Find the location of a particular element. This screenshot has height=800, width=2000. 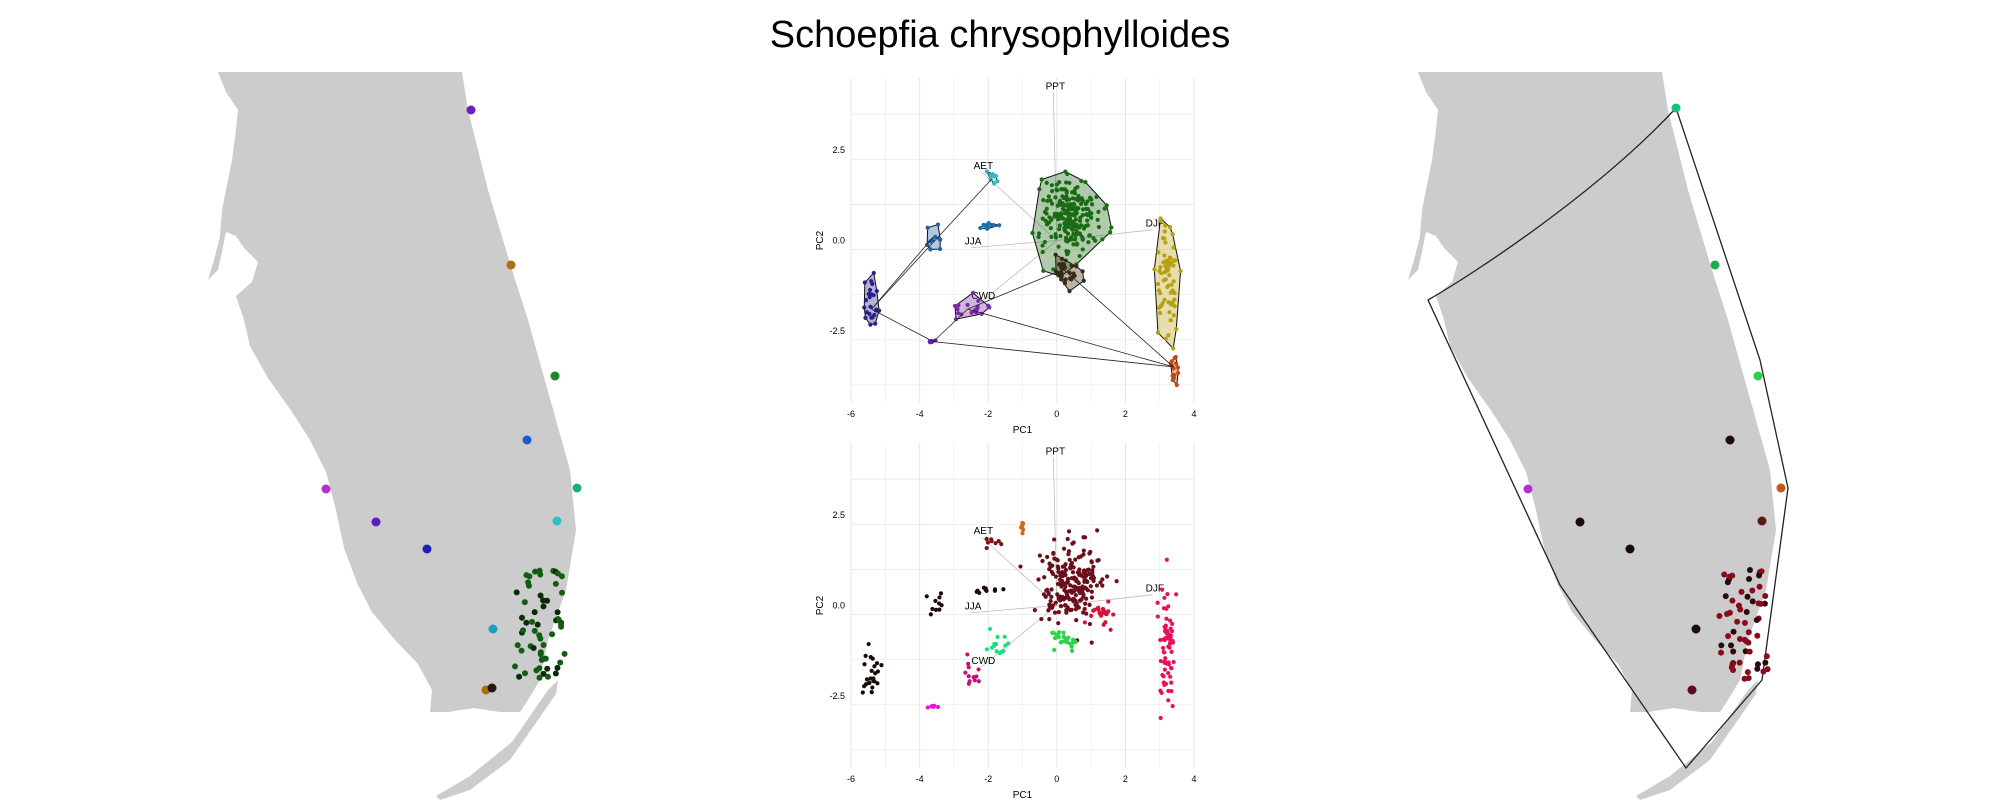

y-tick-label: 2.5 is located at coordinates (838, 150).